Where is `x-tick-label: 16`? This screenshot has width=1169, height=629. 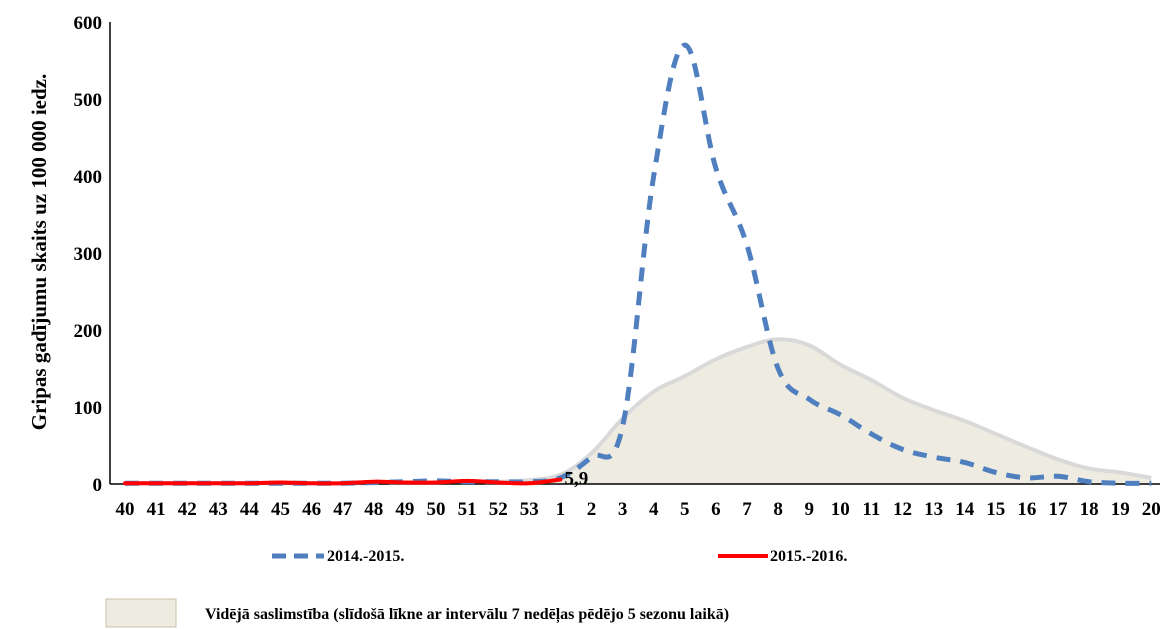 x-tick-label: 16 is located at coordinates (1026, 509).